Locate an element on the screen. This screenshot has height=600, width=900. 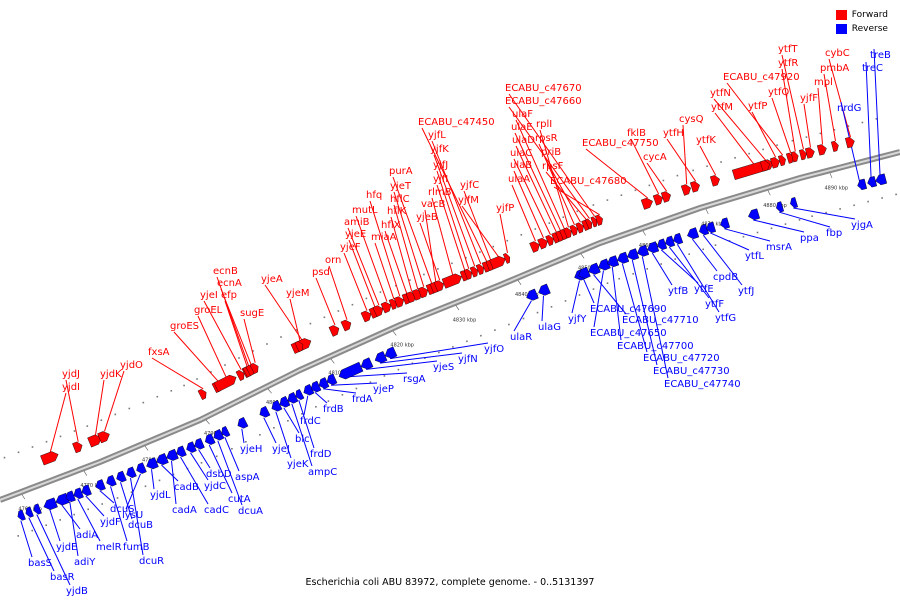
axis-tick-label: 4890 kbp is located at coordinates (837, 189).